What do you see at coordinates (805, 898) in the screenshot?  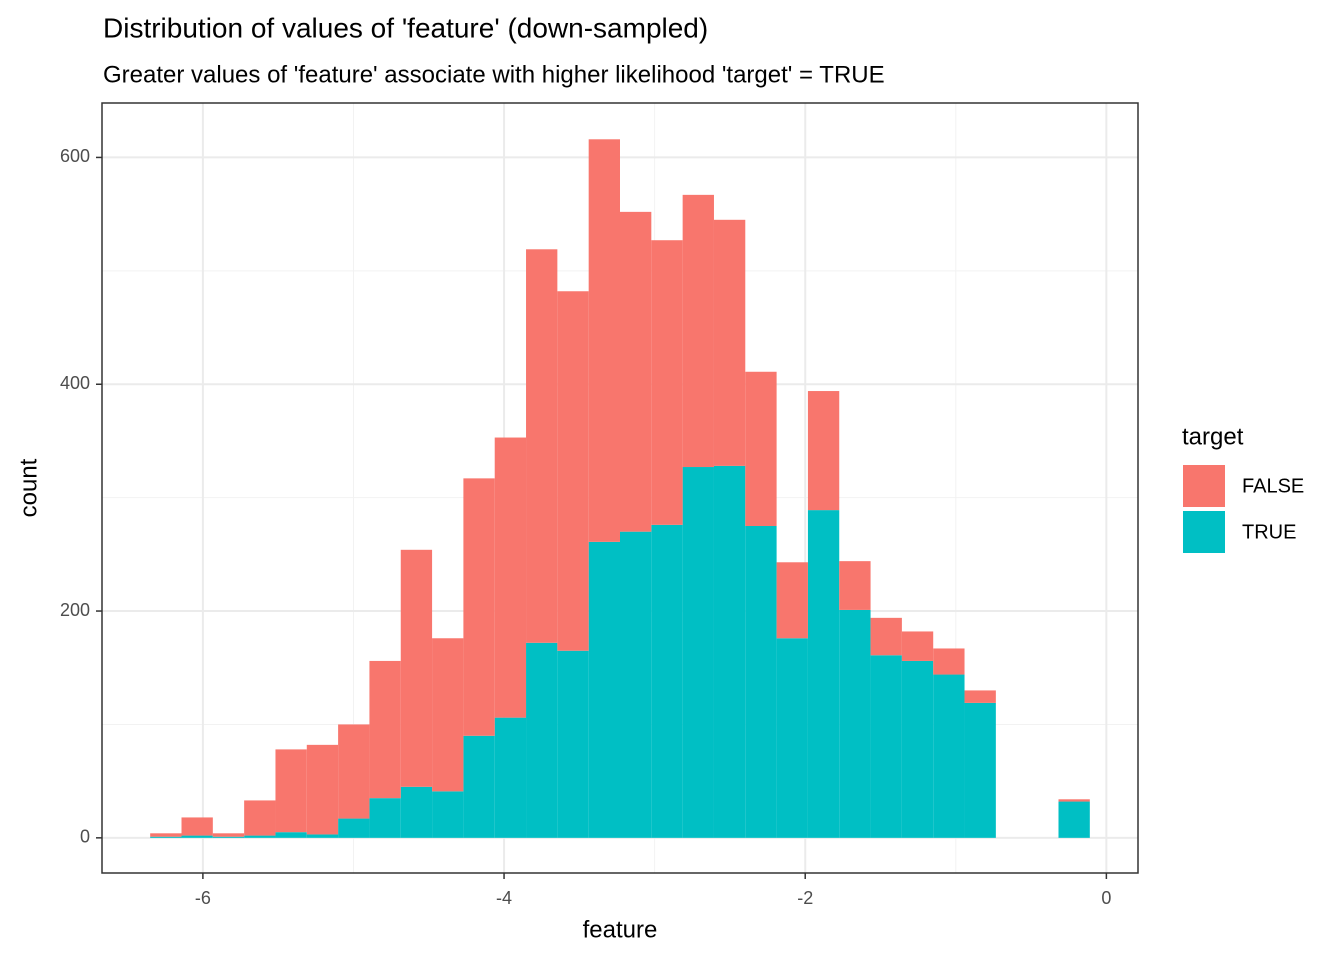 I see `x-tick-label: -2` at bounding box center [805, 898].